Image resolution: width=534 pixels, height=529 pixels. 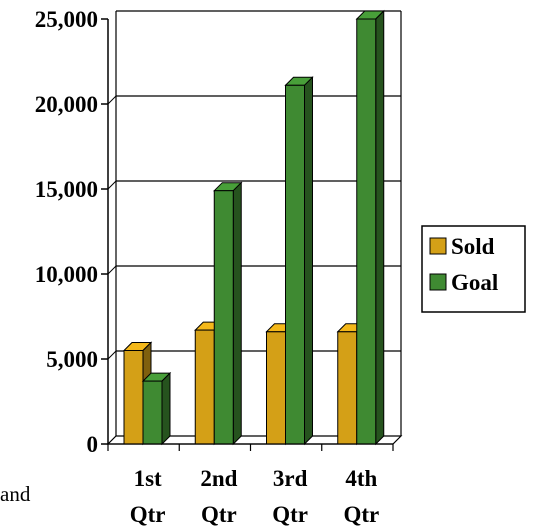 I want to click on x-category-label: 1st, so click(x=148, y=478).